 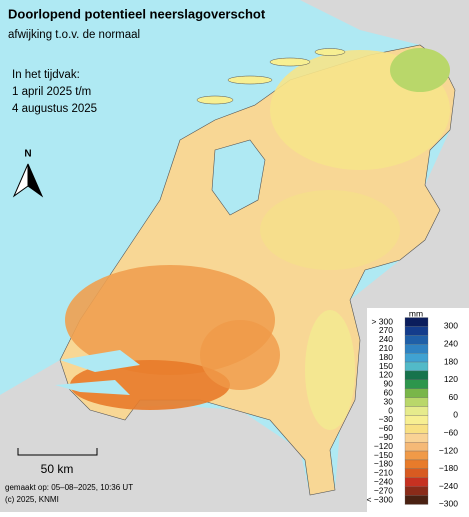 I want to click on legend-left-label: 60, so click(x=389, y=392).